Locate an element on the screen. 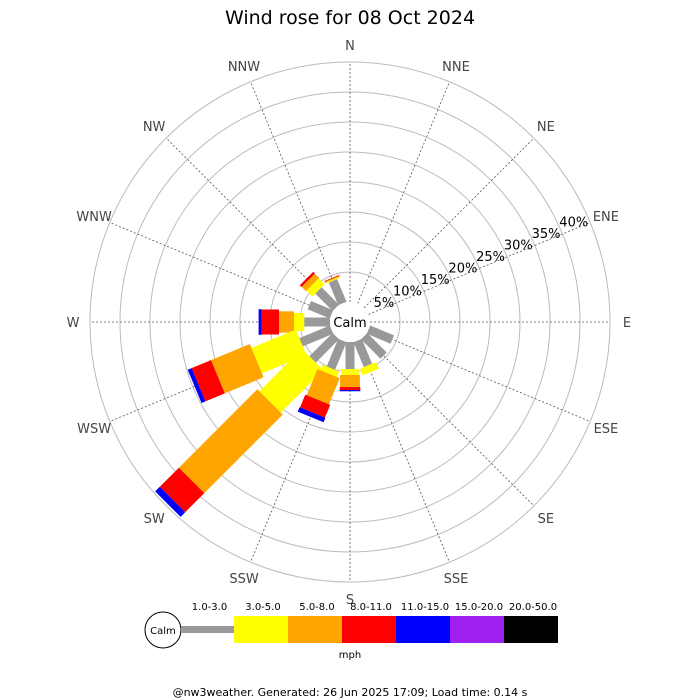  bar-segment-w-1.0-3.0 is located at coordinates (317, 322).